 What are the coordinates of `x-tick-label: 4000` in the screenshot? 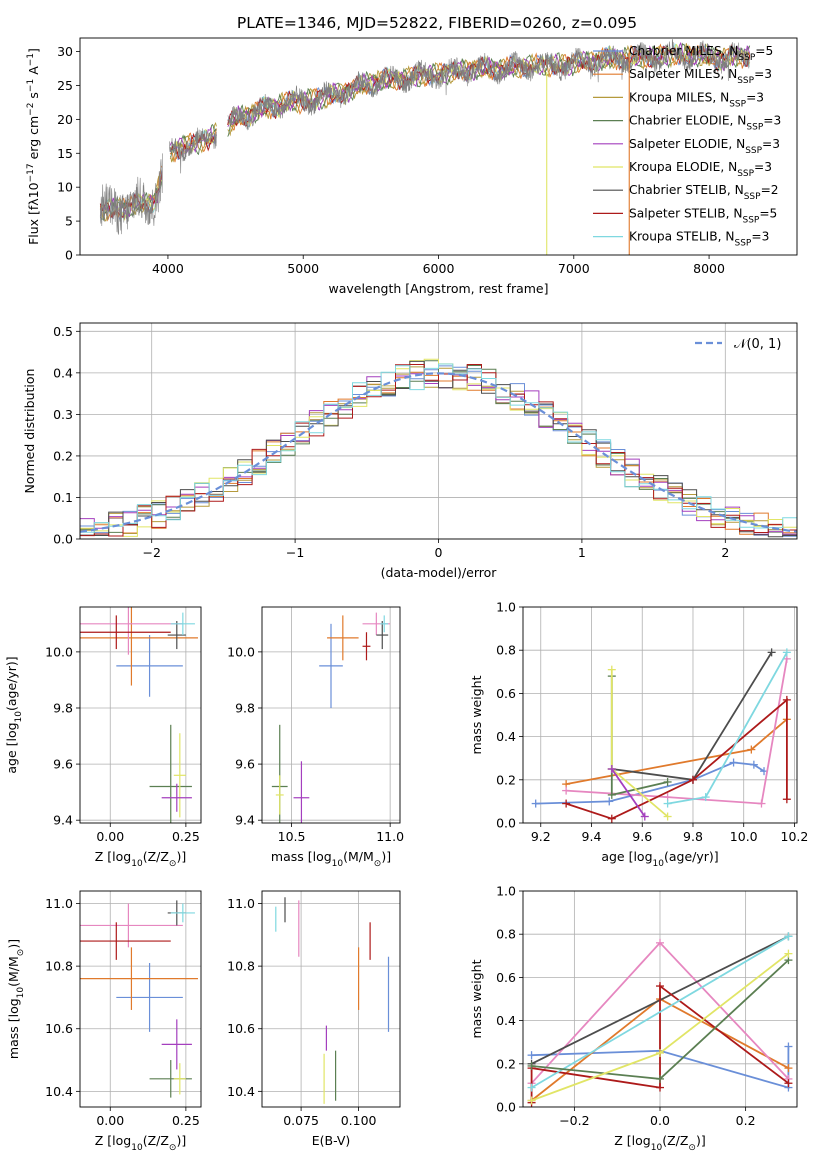 It's located at (168, 268).